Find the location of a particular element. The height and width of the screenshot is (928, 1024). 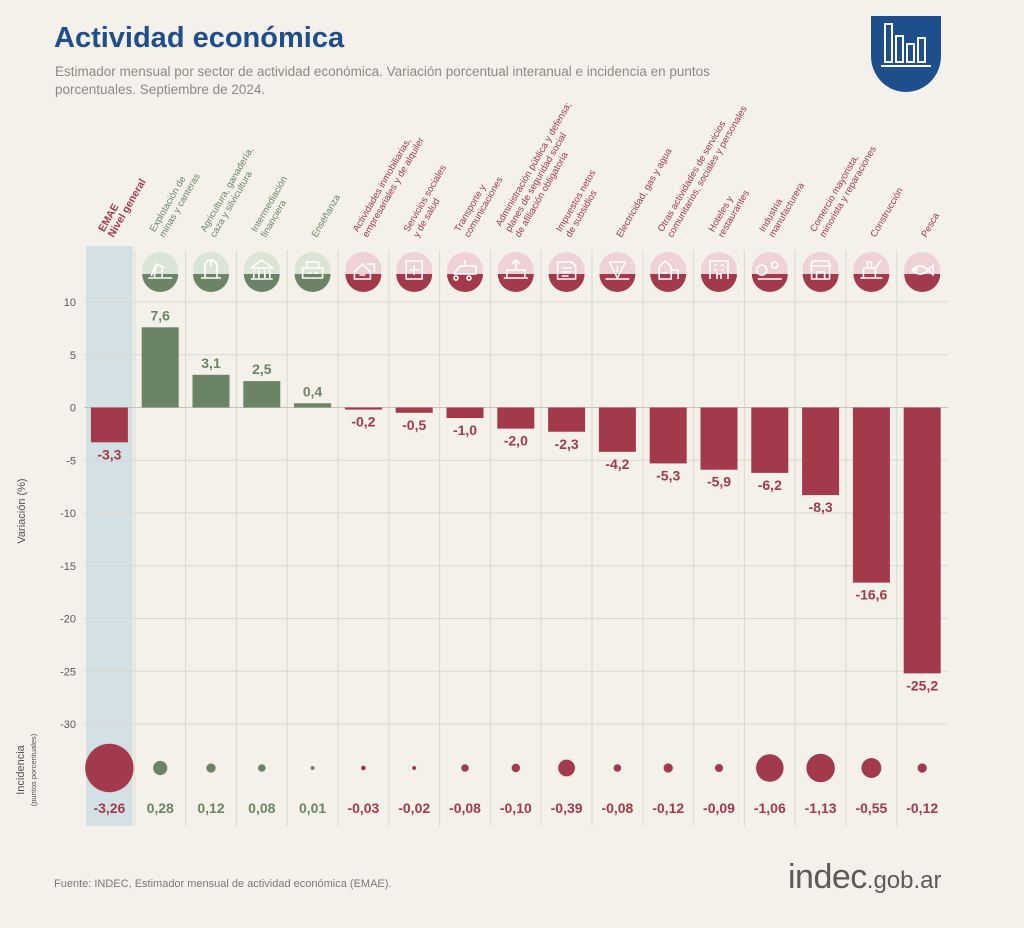

construction-icon is located at coordinates (871, 272).